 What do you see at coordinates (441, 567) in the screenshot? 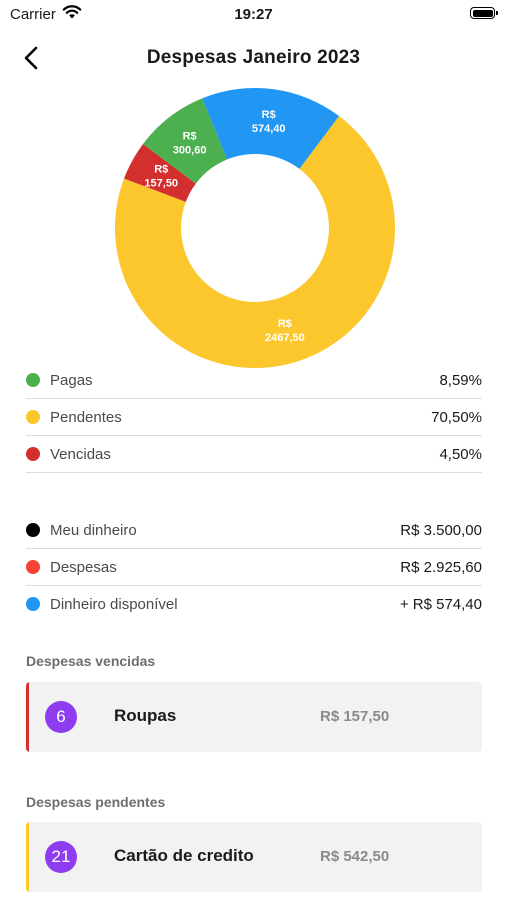
I see `summary-value: R$ 2.925,60` at bounding box center [441, 567].